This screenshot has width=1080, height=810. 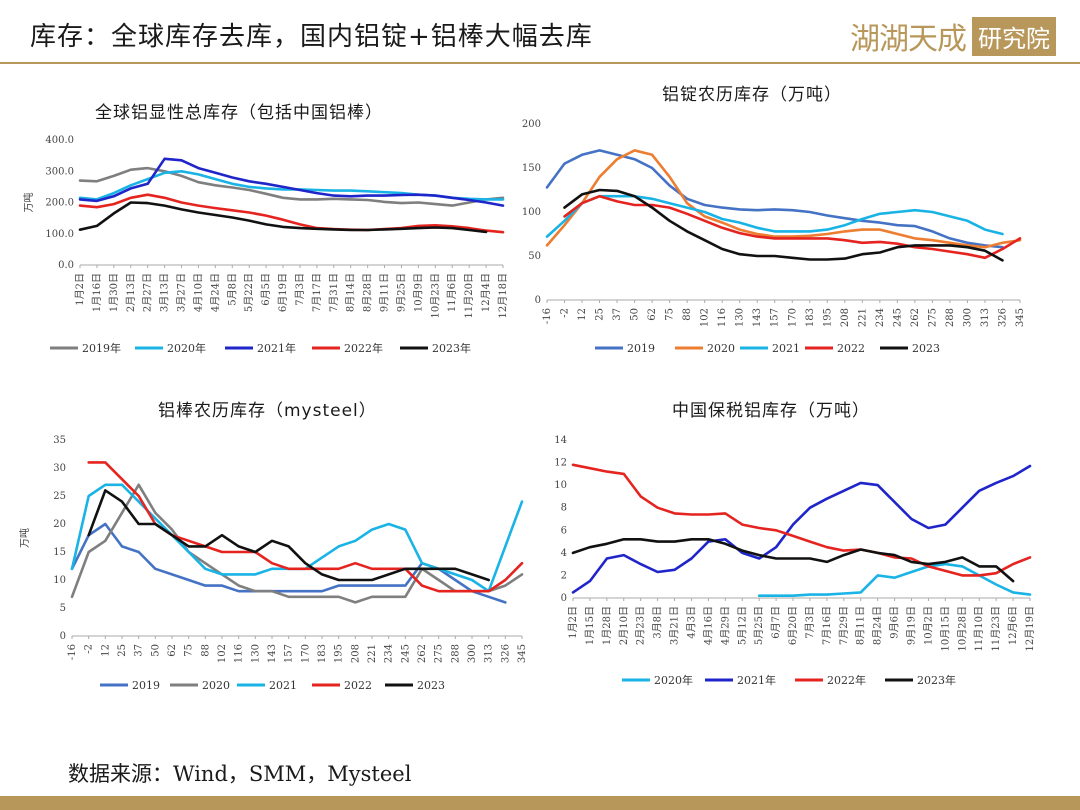 What do you see at coordinates (59, 524) in the screenshot?
I see `y-tick-label: 20` at bounding box center [59, 524].